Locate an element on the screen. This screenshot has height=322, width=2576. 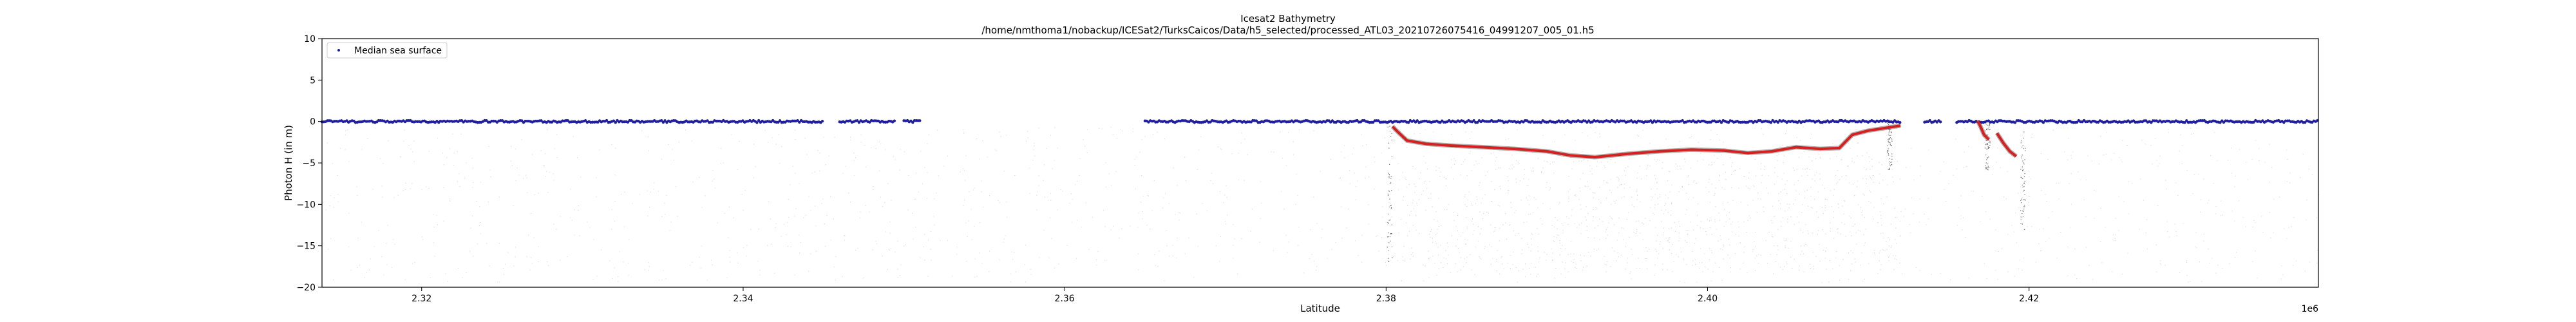
legend-entry: Median sea surface is located at coordinates (398, 51).